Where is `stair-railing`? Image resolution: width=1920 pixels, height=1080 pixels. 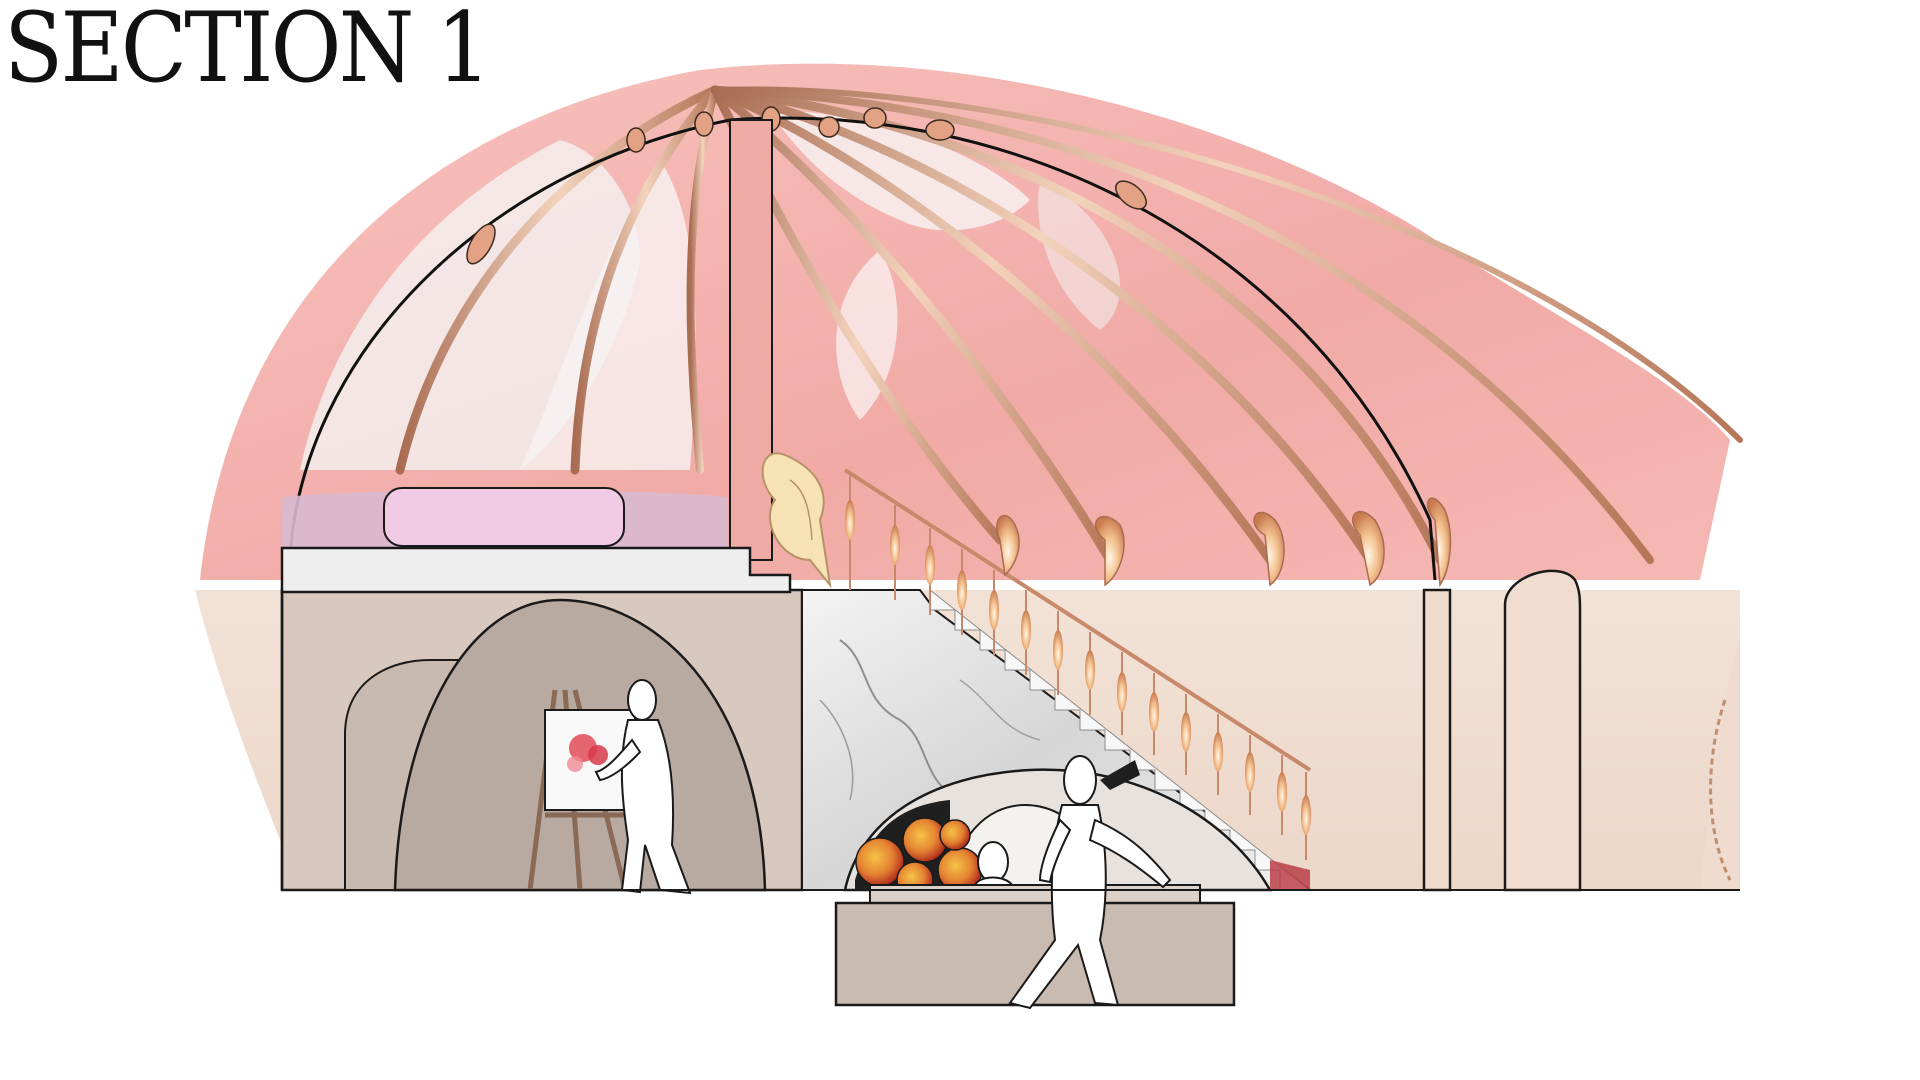 stair-railing is located at coordinates (1077, 664).